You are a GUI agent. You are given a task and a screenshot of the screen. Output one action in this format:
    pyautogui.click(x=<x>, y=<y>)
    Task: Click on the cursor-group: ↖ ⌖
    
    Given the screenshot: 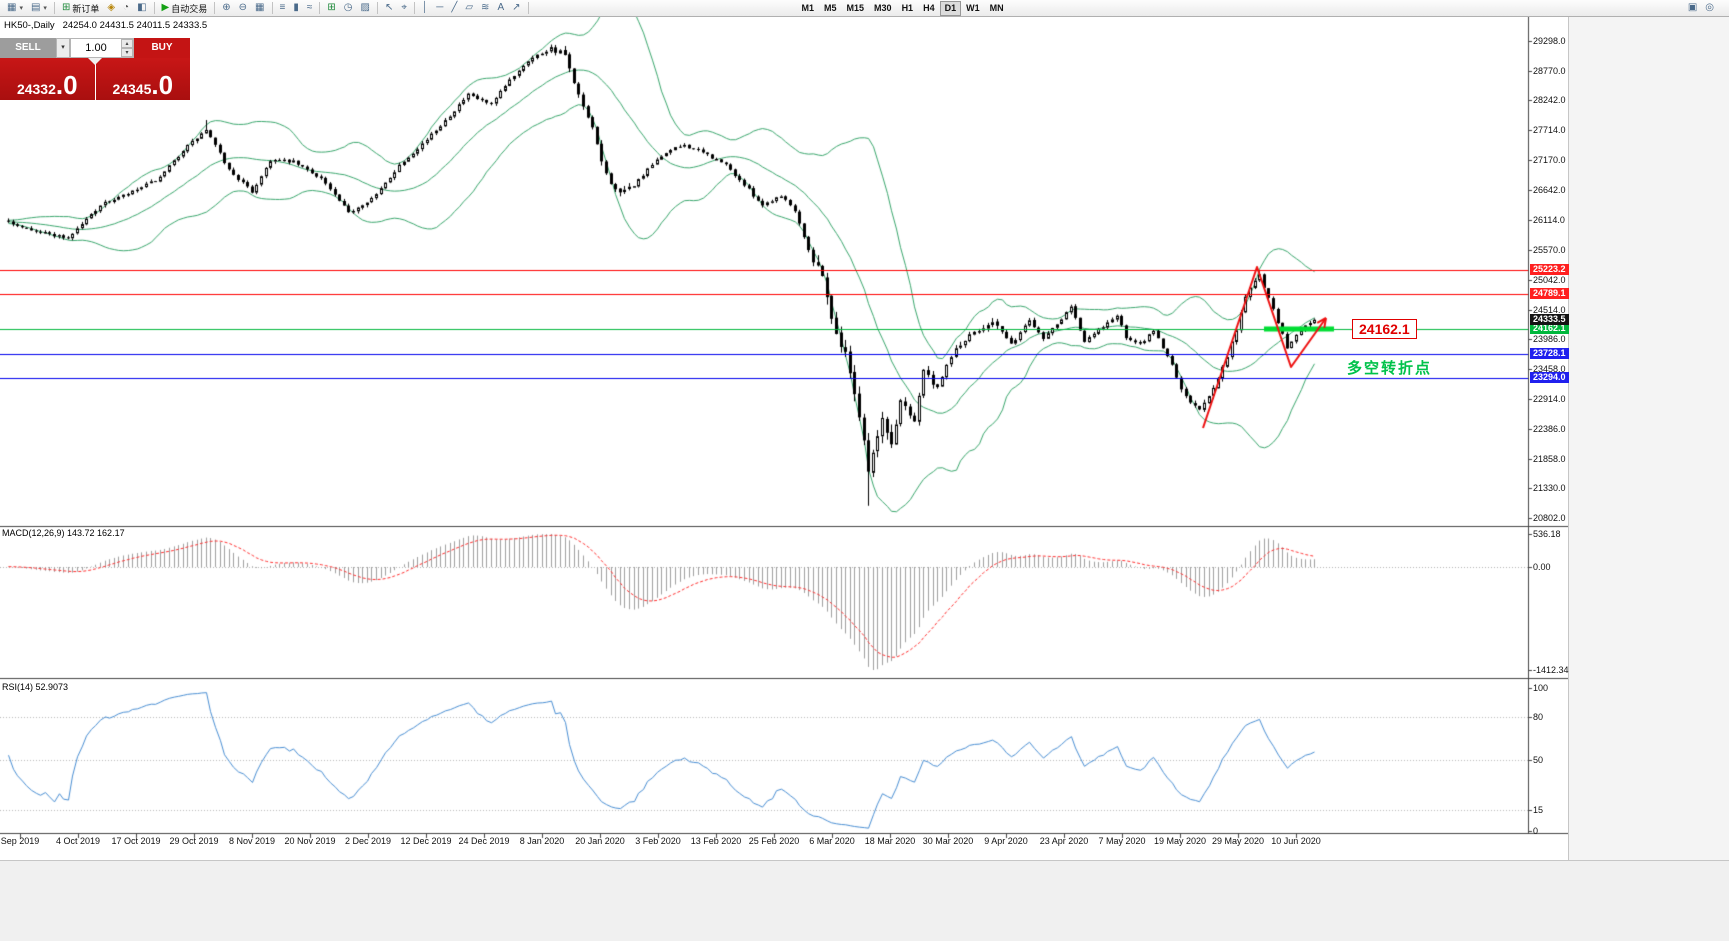 What is the action you would take?
    pyautogui.click(x=396, y=8)
    